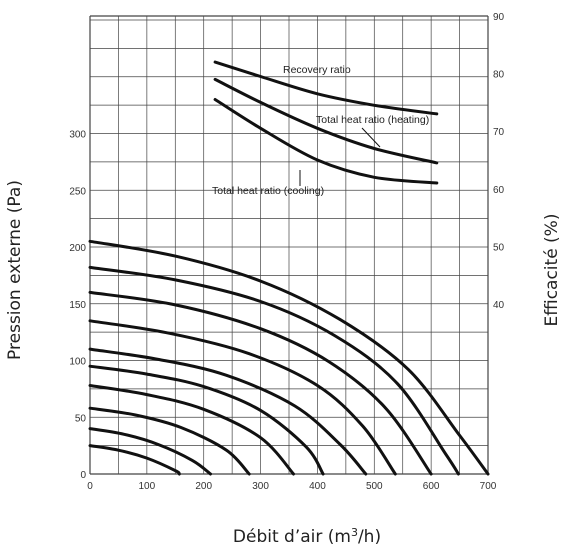 The width and height of the screenshot is (566, 558). I want to click on x-tick-600: 600, so click(431, 486).